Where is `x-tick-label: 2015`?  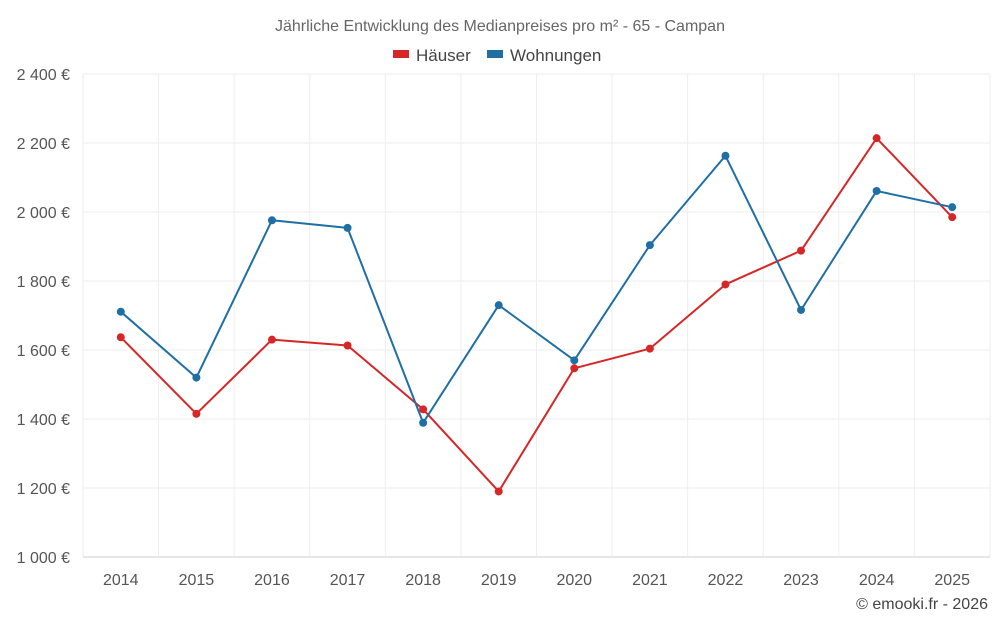
x-tick-label: 2015 is located at coordinates (197, 580).